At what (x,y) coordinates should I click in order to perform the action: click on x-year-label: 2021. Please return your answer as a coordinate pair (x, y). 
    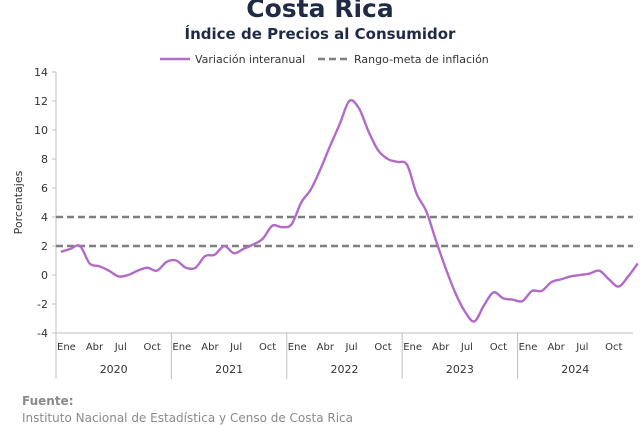
    Looking at the image, I should click on (229, 369).